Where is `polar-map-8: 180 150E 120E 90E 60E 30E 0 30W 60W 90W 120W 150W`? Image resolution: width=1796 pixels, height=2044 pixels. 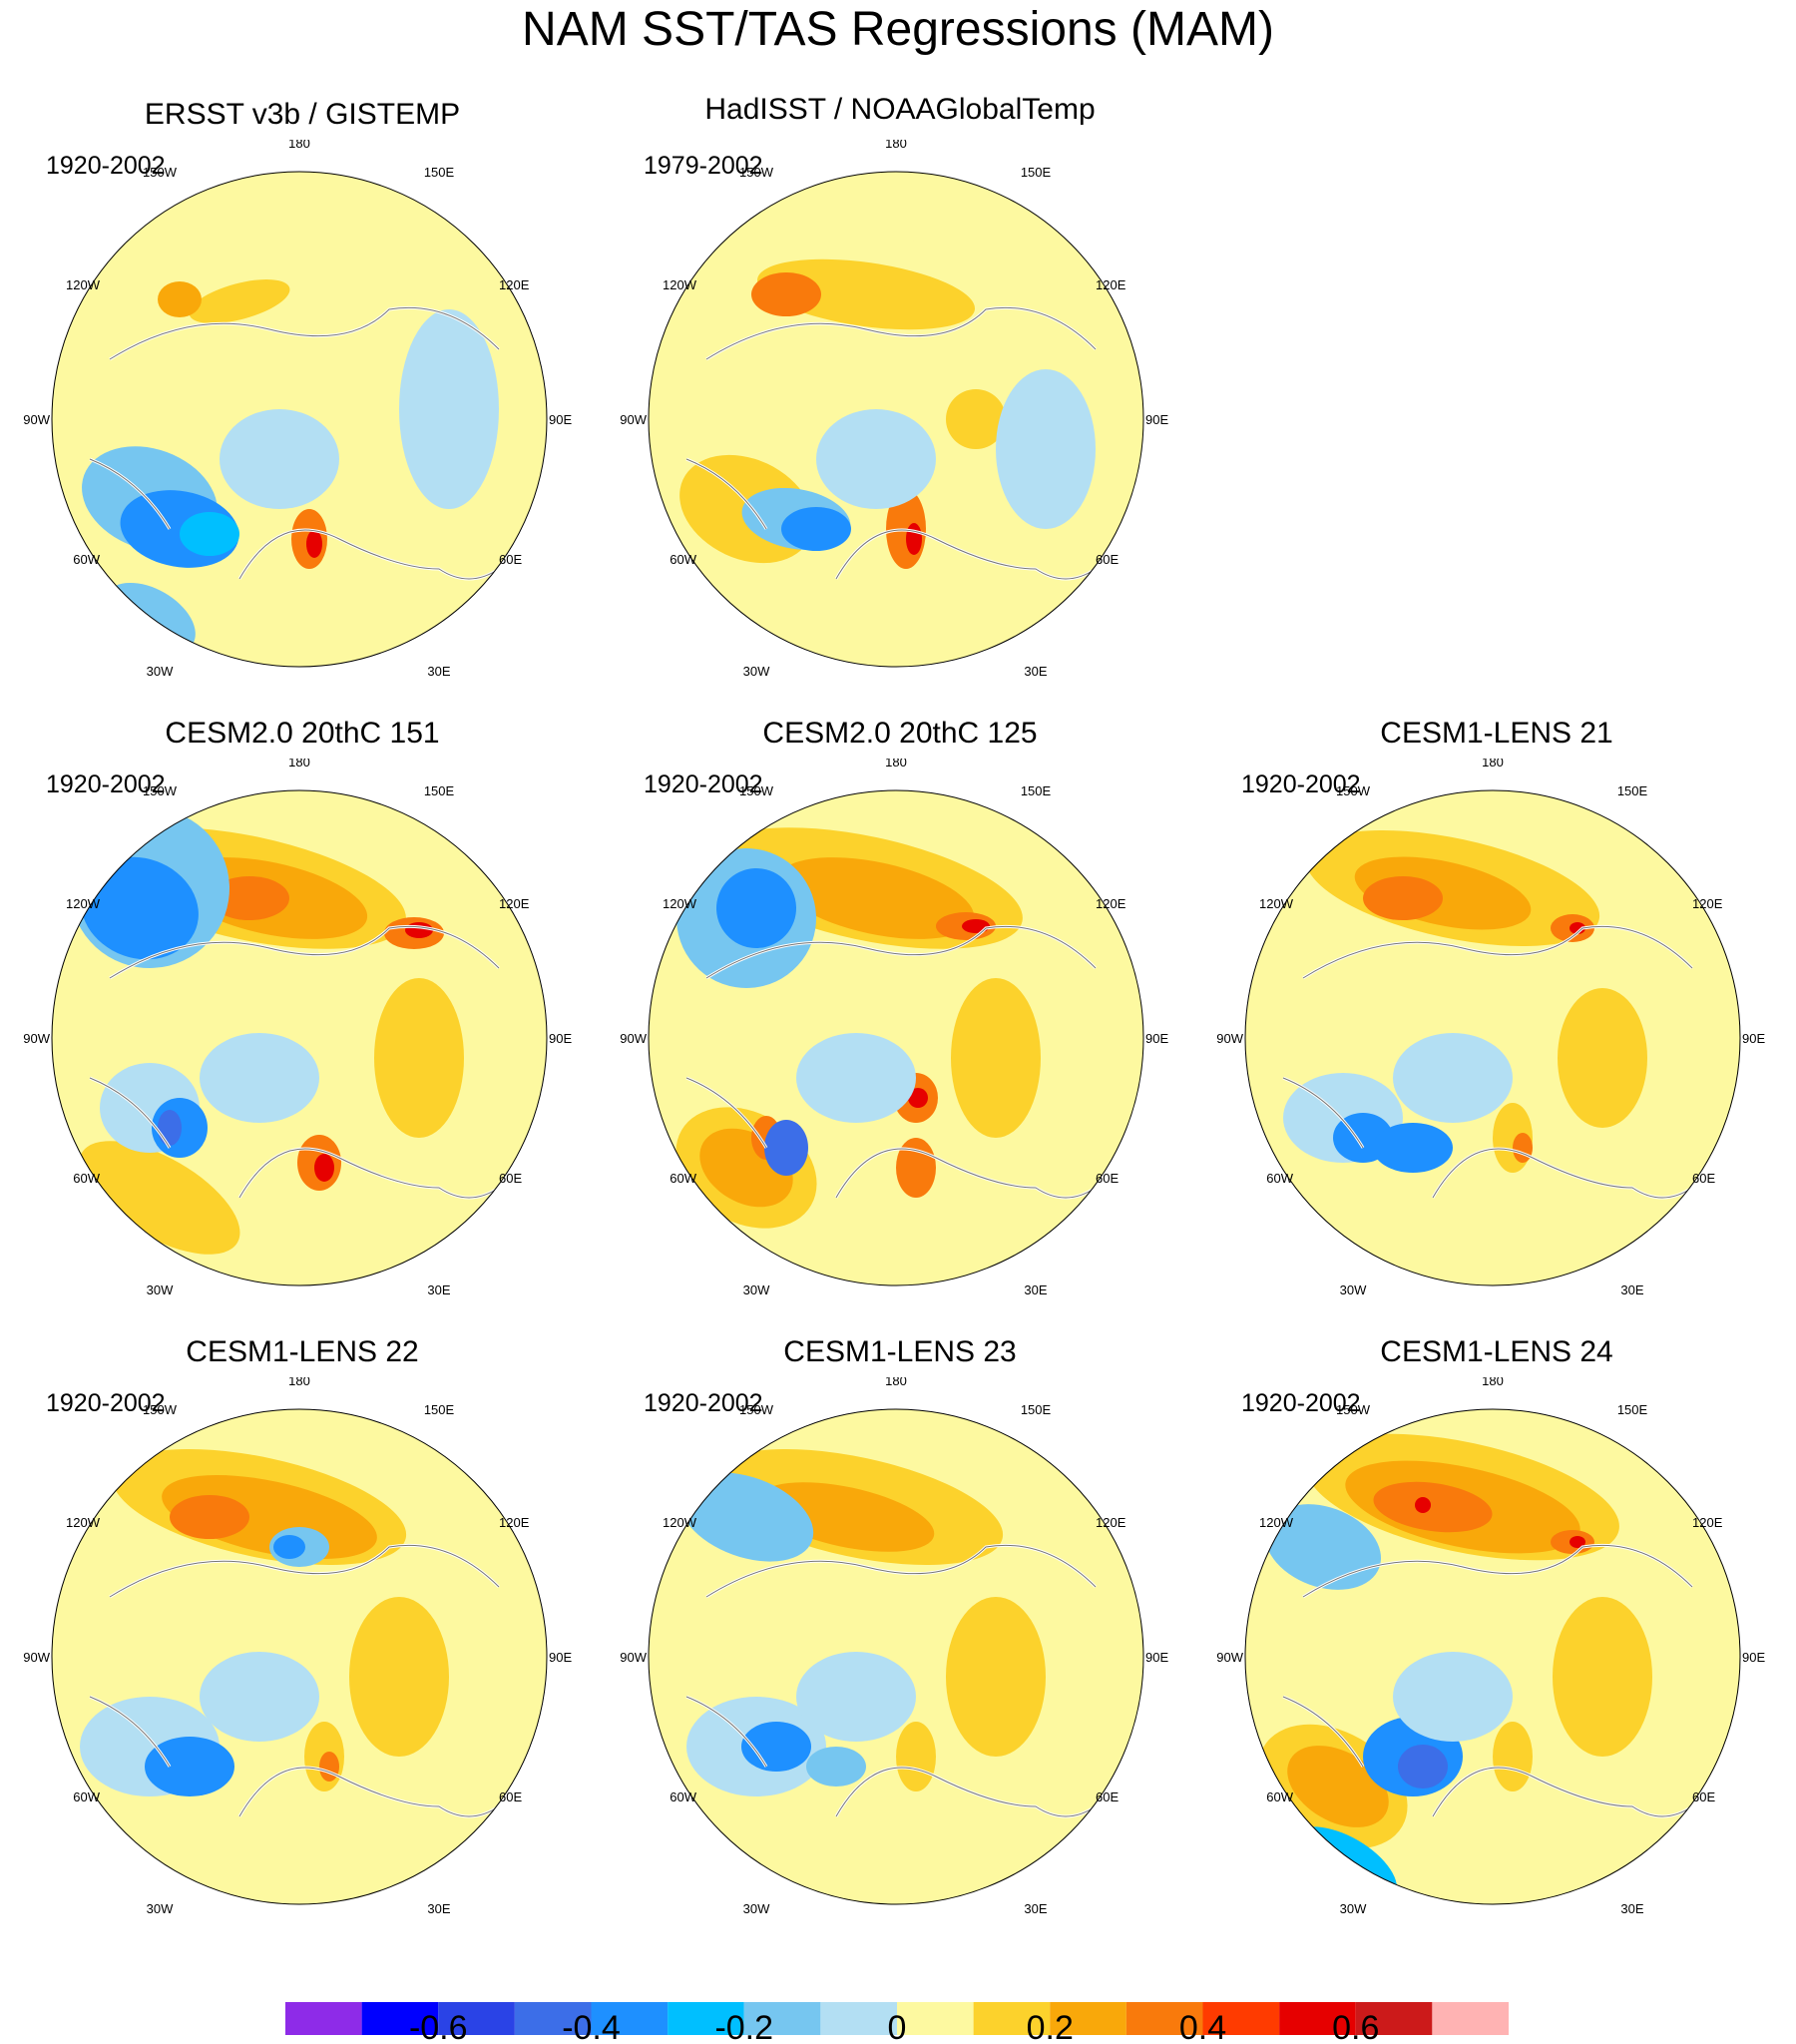
polar-map-8: 180 150E 120E 90E 60E 30E 0 30W 60W 90W 120W 150W is located at coordinates (1490, 1656).